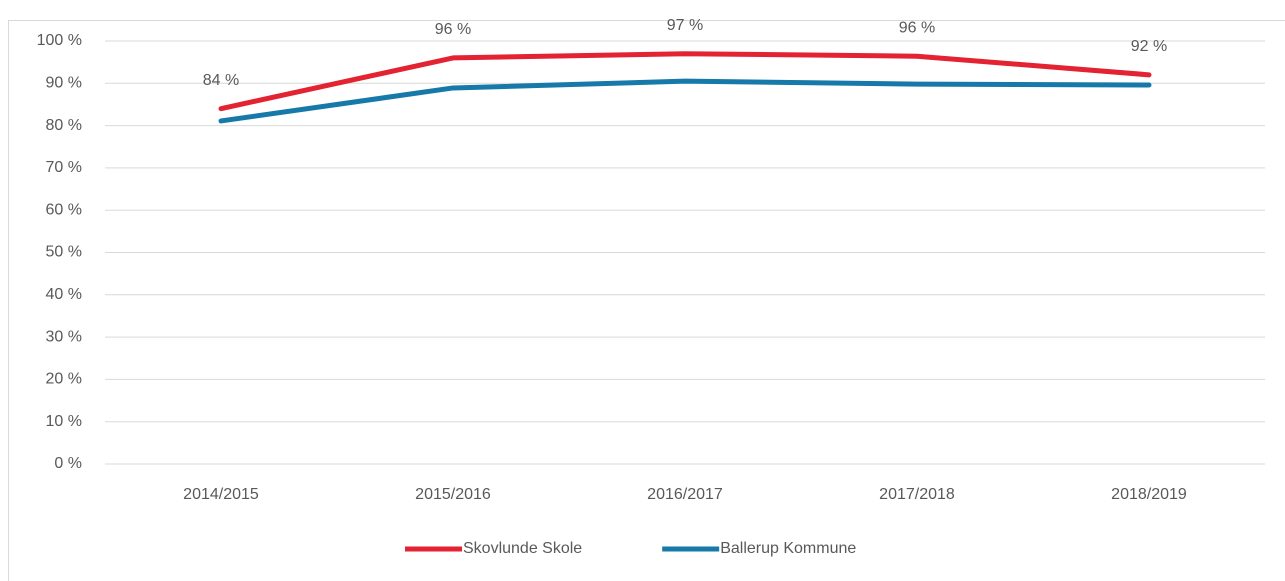  Describe the element at coordinates (221, 80) in the screenshot. I see `data-label: 84 %` at that location.